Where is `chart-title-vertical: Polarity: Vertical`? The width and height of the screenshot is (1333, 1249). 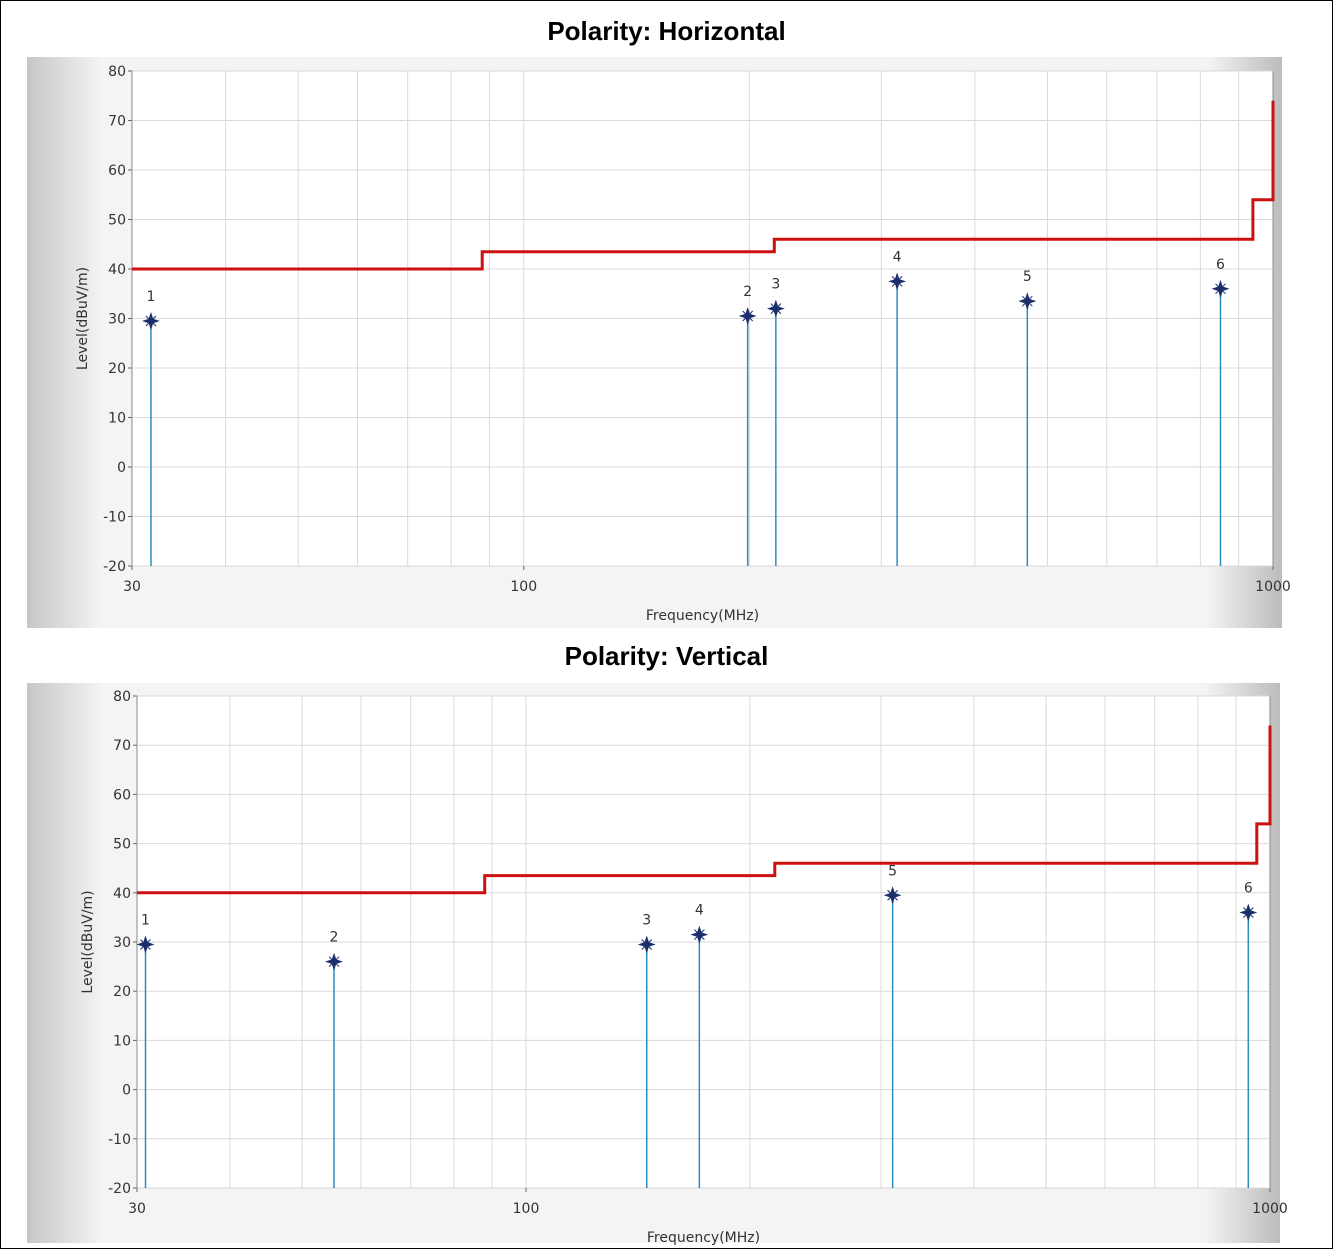 chart-title-vertical: Polarity: Vertical is located at coordinates (666, 656).